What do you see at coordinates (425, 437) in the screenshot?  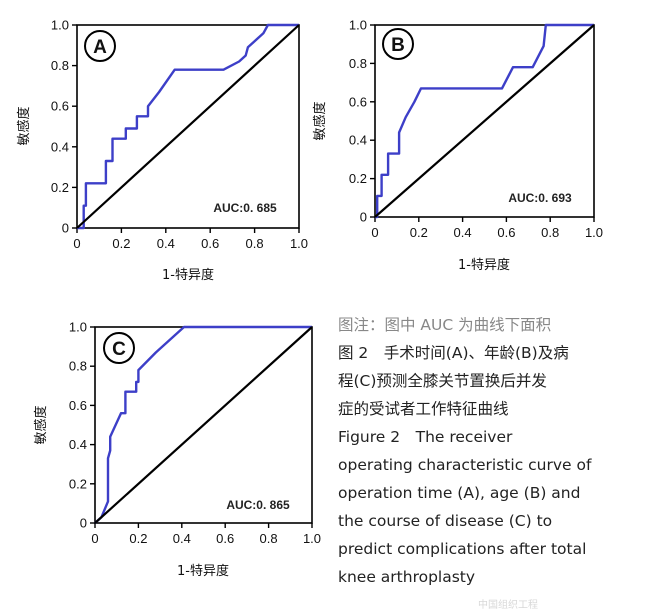 I see `caption-title-en-1: Figure 2 The receiver` at bounding box center [425, 437].